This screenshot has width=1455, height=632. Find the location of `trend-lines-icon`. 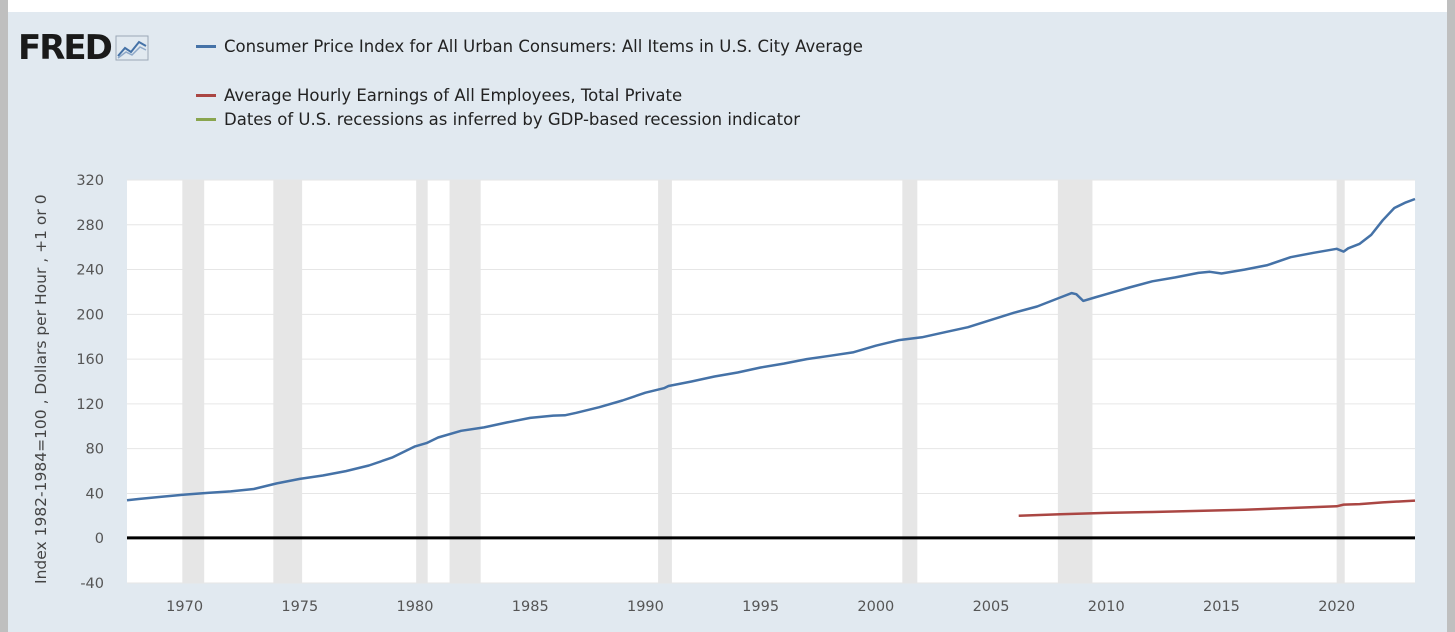

trend-lines-icon is located at coordinates (132, 48).